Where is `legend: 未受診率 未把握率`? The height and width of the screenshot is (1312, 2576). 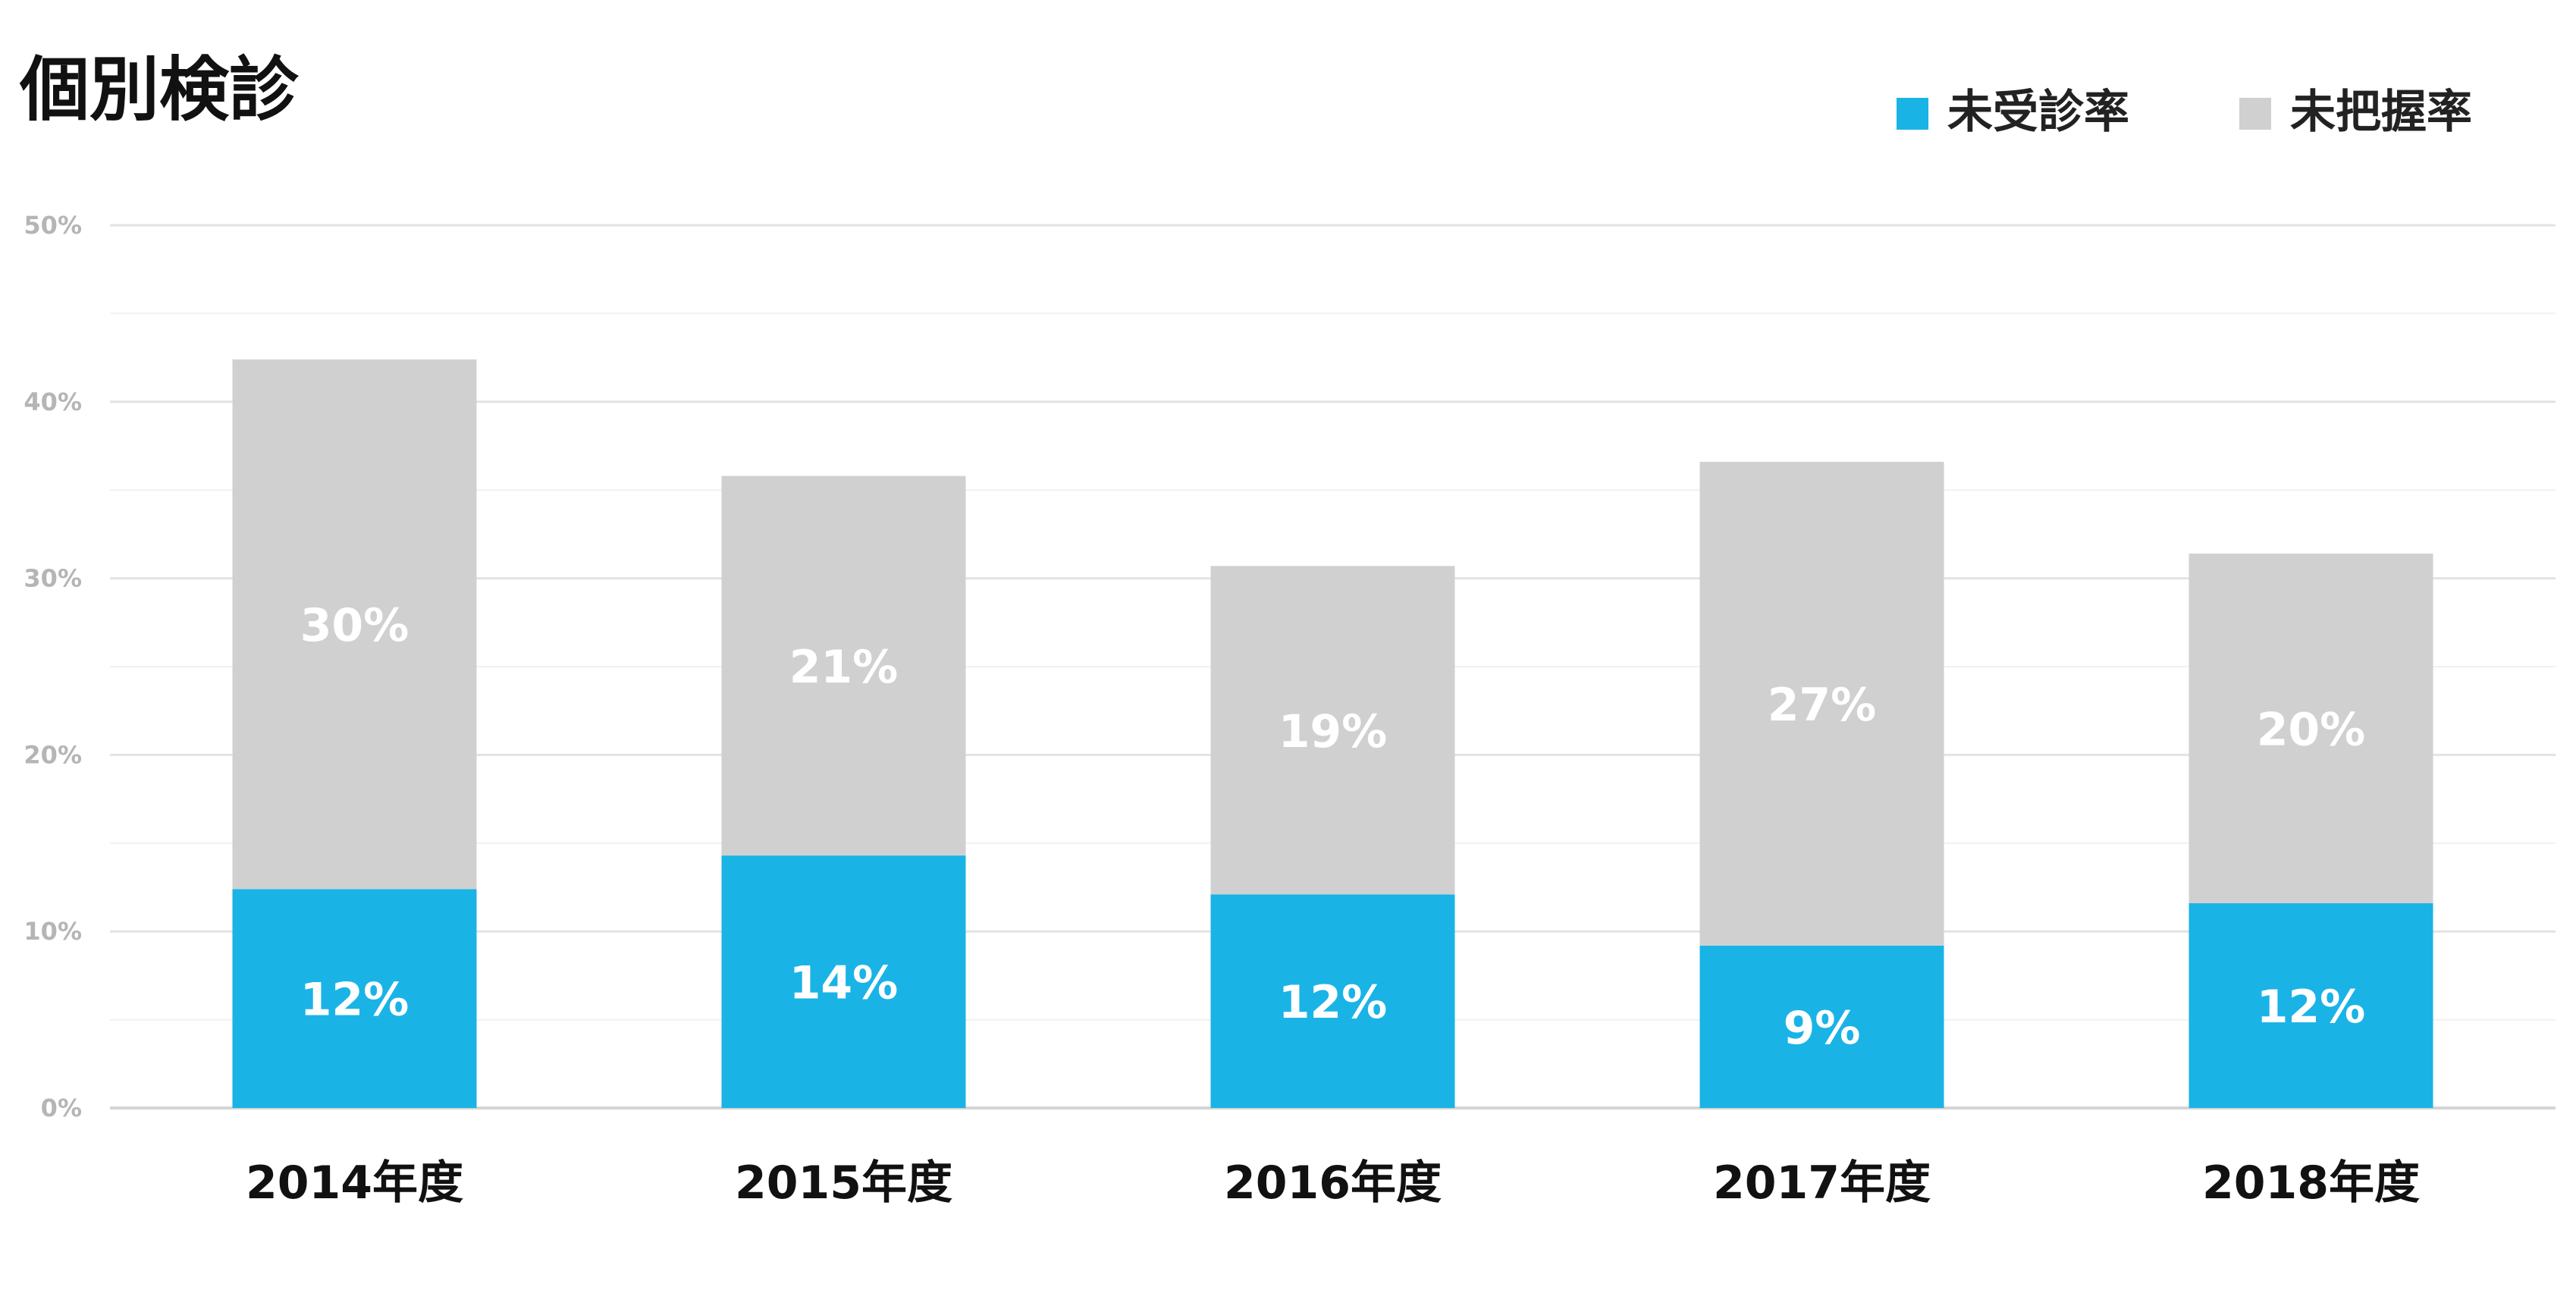
legend: 未受診率 未把握率 is located at coordinates (2184, 112).